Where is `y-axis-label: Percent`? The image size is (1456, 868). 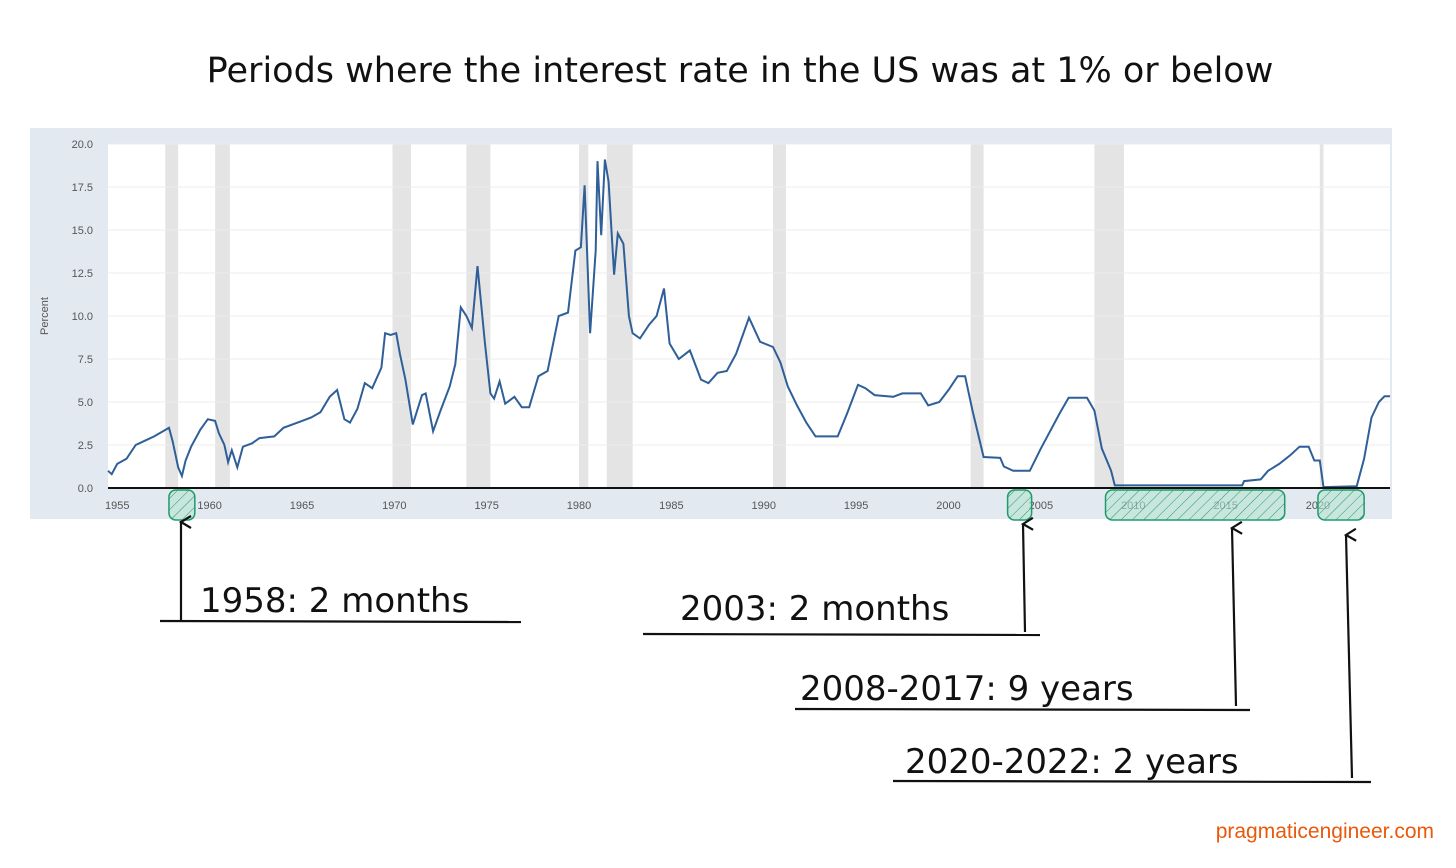
y-axis-label: Percent is located at coordinates (45, 316).